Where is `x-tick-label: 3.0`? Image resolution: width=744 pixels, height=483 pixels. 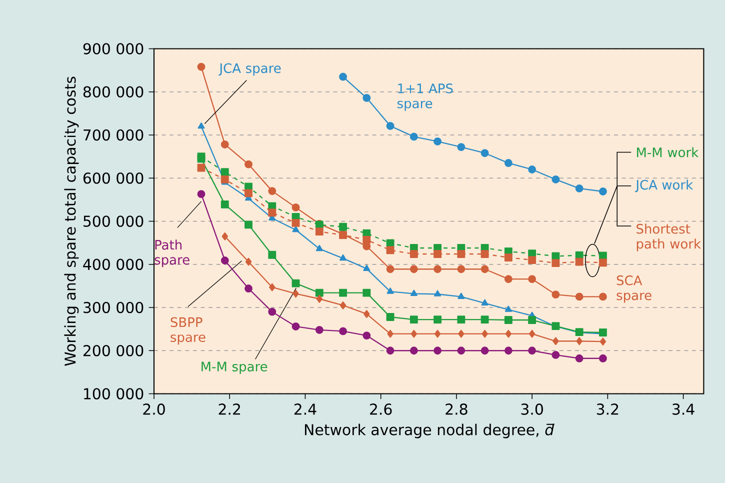 x-tick-label: 3.0 is located at coordinates (532, 409).